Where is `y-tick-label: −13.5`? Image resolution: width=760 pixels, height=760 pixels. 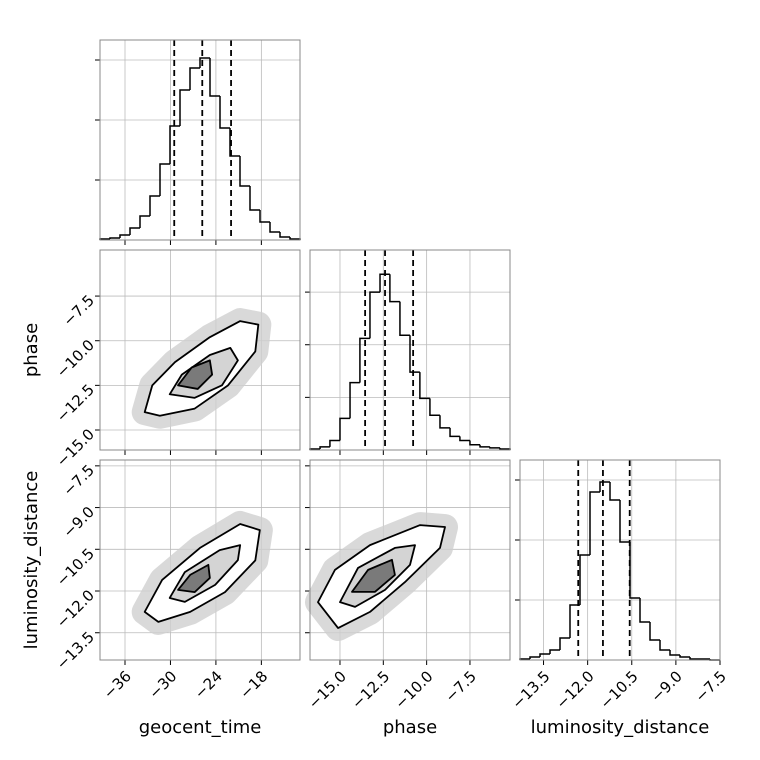 y-tick-label: −13.5 is located at coordinates (75, 650).